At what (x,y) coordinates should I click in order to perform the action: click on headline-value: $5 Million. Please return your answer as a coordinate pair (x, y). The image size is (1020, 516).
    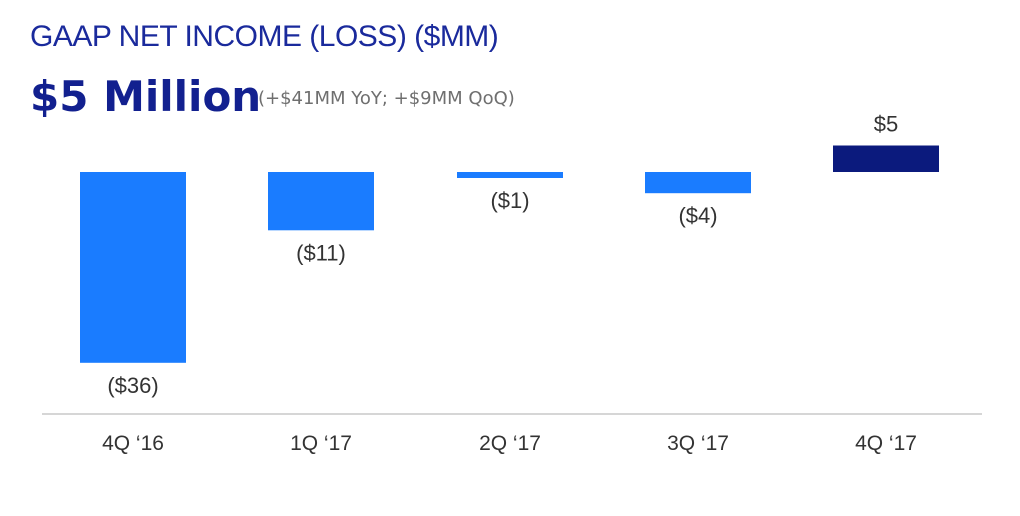
    Looking at the image, I should click on (146, 96).